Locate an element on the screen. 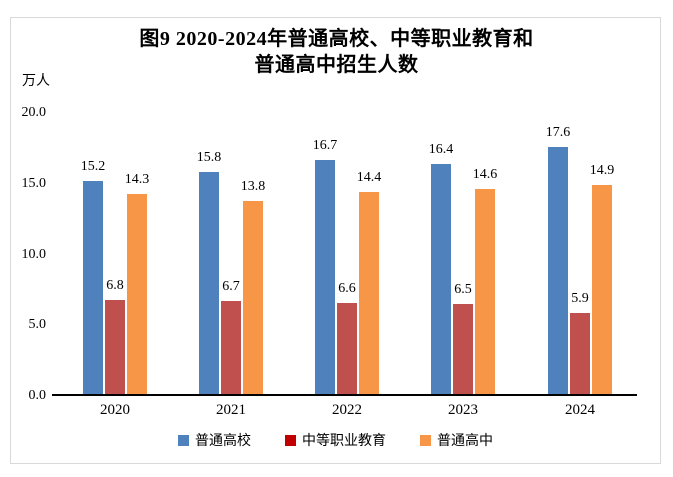 This screenshot has height=477, width=673. bar-value-label: 16.4 is located at coordinates (441, 149).